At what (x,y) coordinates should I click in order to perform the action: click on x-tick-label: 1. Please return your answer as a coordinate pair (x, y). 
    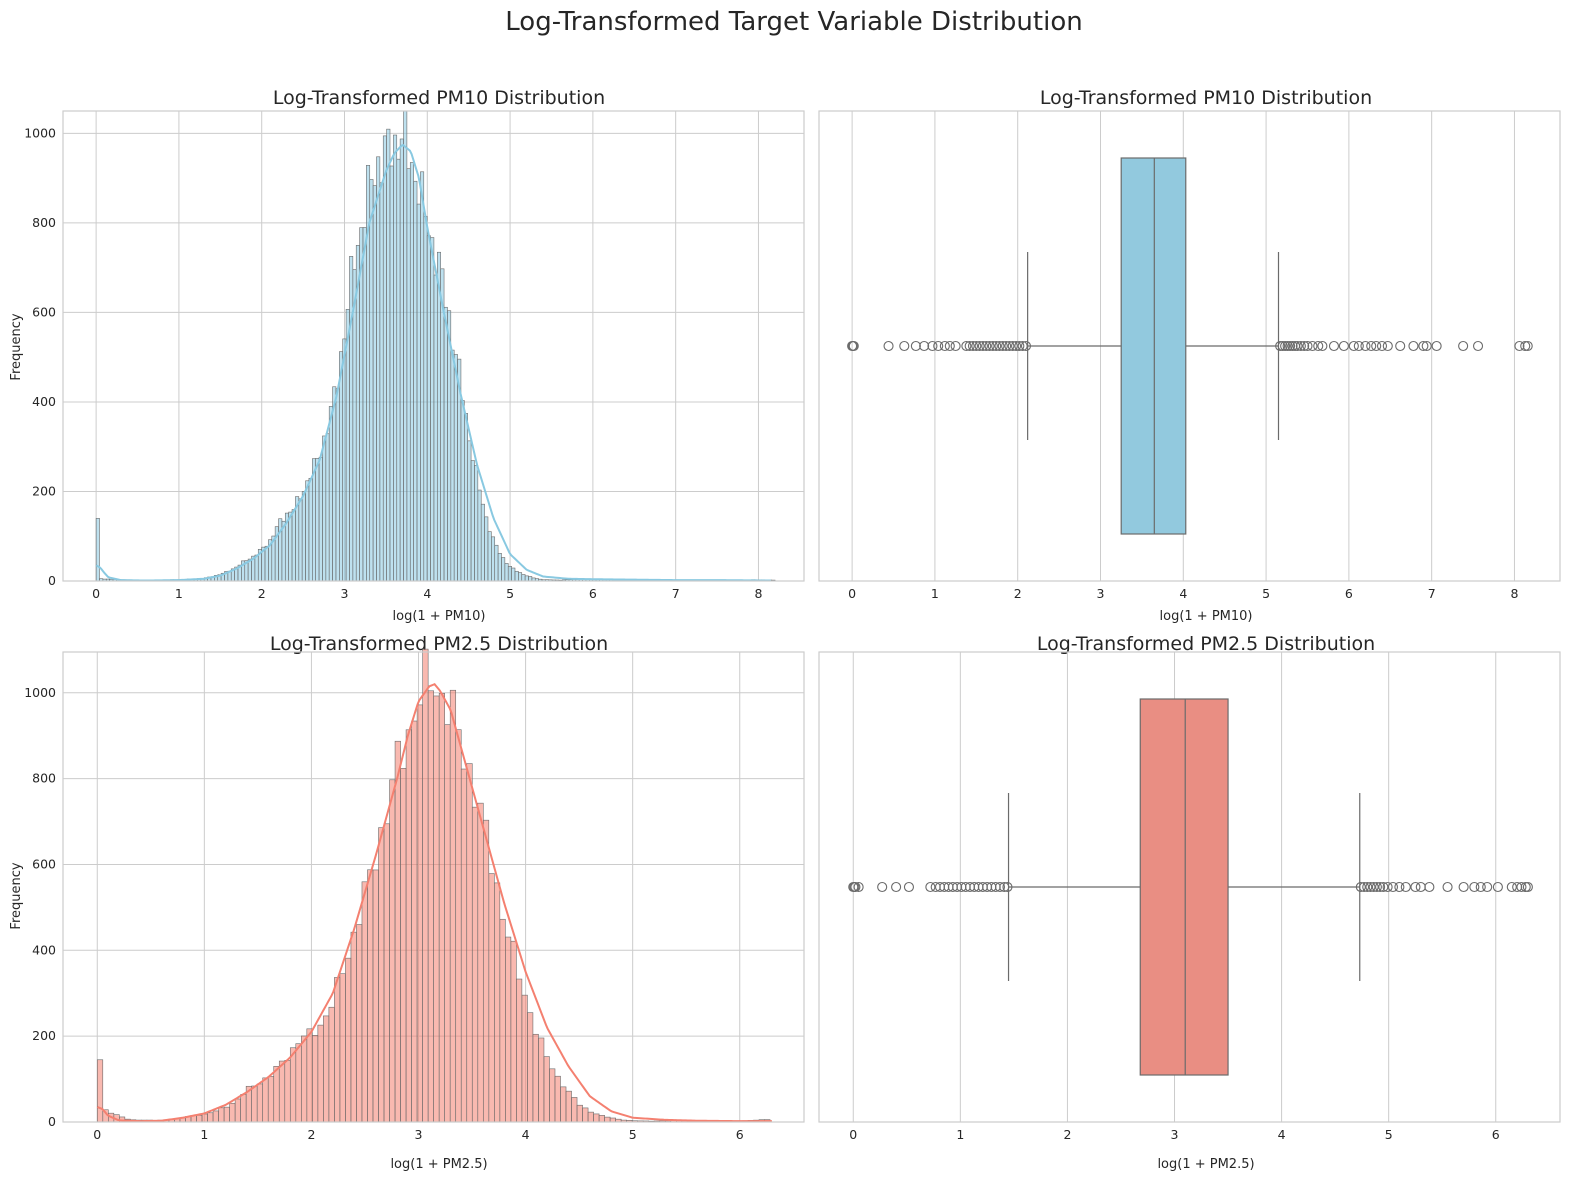
    Looking at the image, I should click on (179, 593).